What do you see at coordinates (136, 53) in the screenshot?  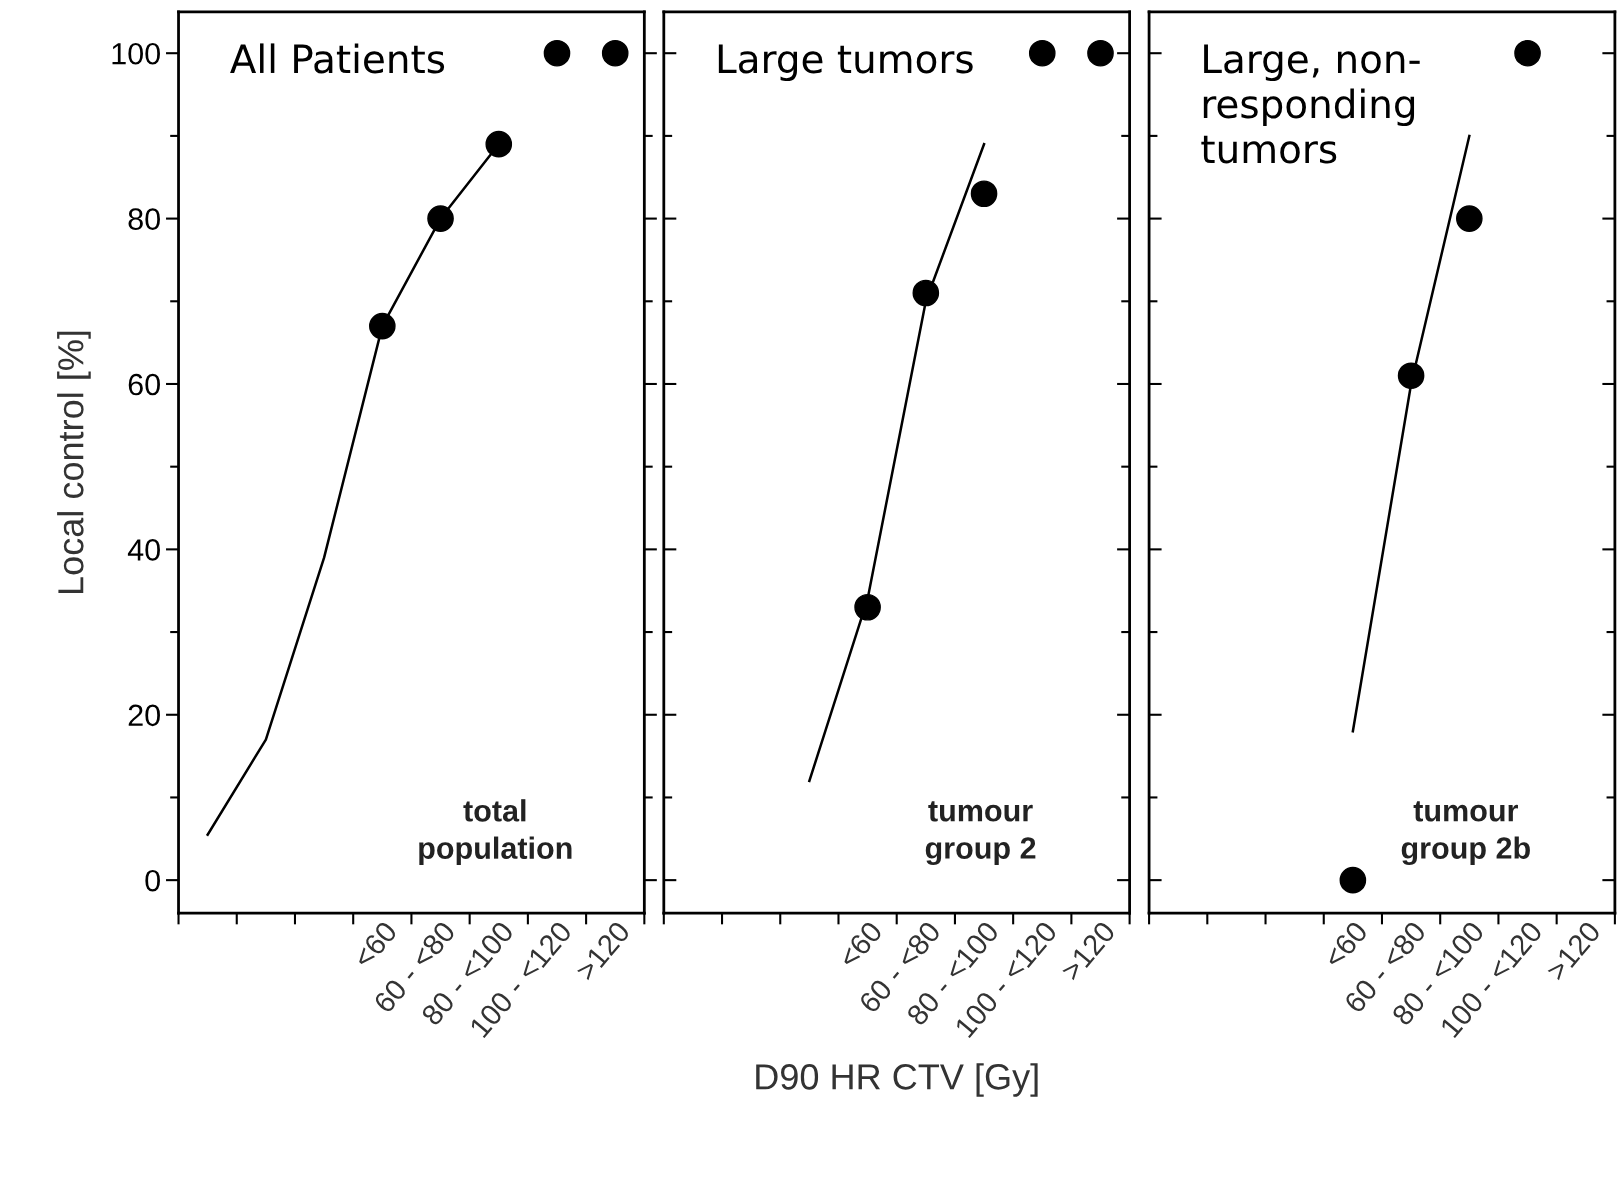 I see `y-tick-label: 100` at bounding box center [136, 53].